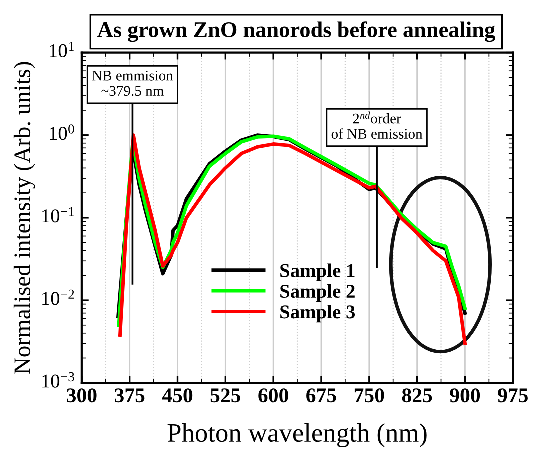 This screenshot has width=539, height=455. Describe the element at coordinates (369, 395) in the screenshot. I see `x-tick-label: 750` at that location.